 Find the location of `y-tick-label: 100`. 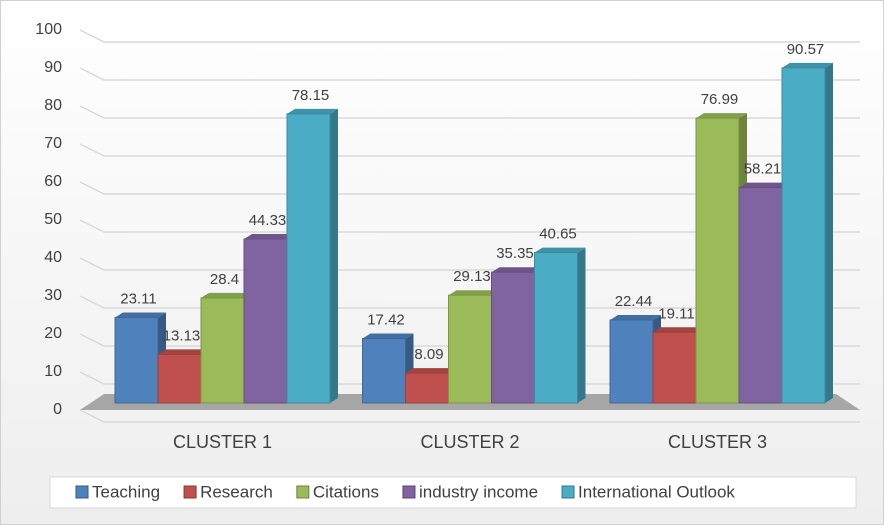

y-tick-label: 100 is located at coordinates (48, 29).